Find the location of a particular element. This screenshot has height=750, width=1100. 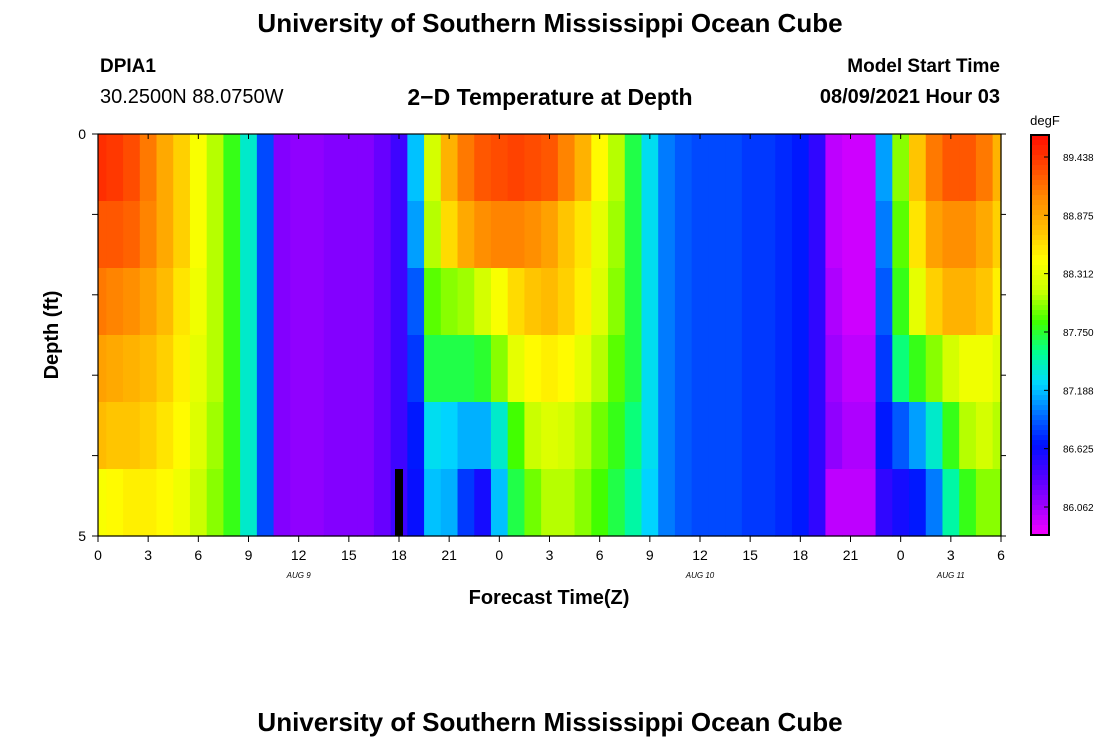

x-tick-label: 15 is located at coordinates (349, 555).